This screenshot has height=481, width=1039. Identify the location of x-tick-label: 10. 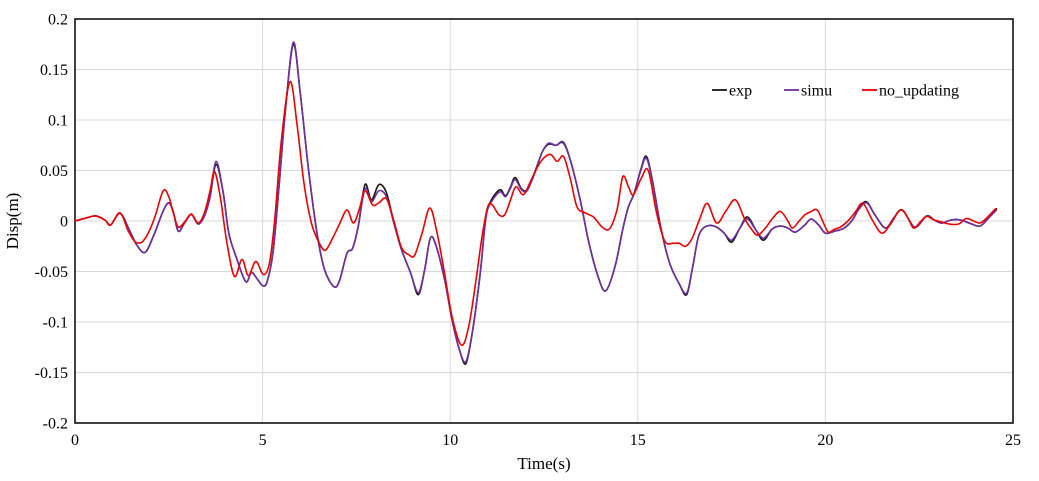
(450, 440).